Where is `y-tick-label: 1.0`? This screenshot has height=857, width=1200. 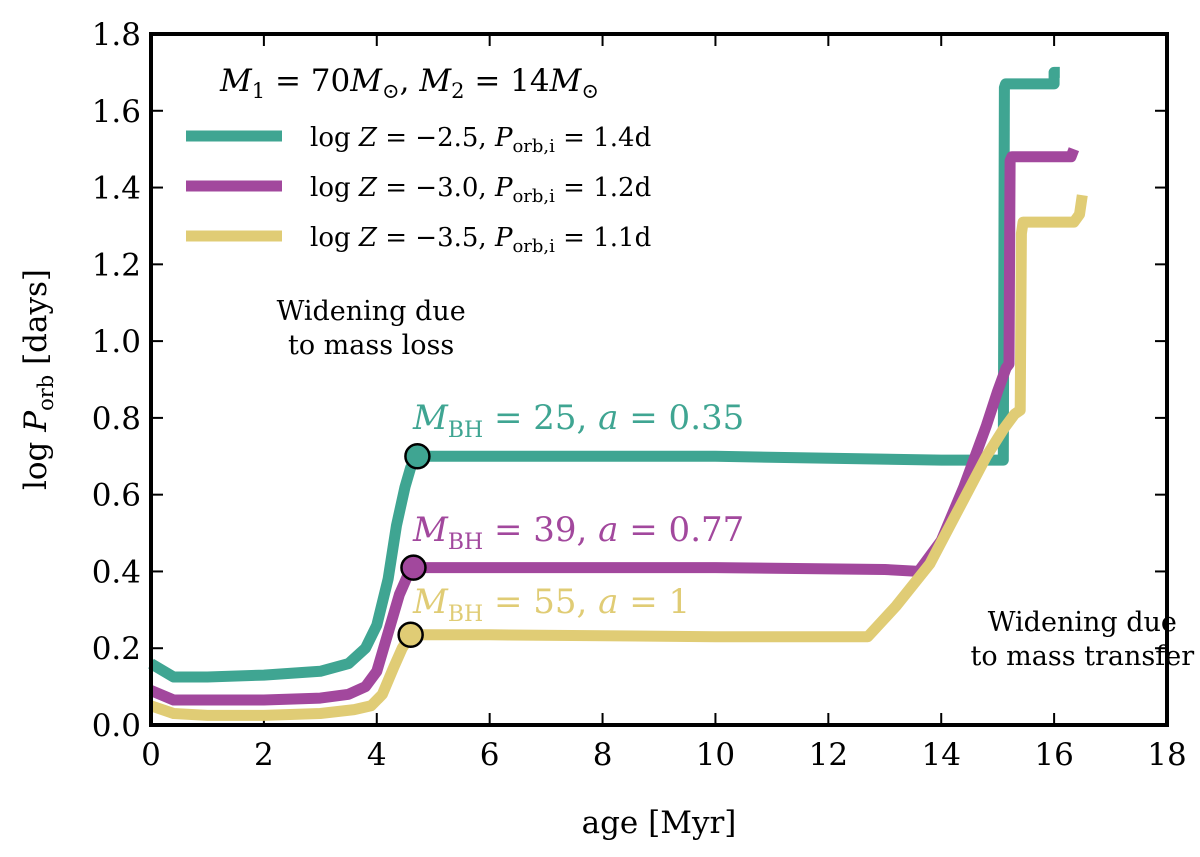
y-tick-label: 1.0 is located at coordinates (116, 342).